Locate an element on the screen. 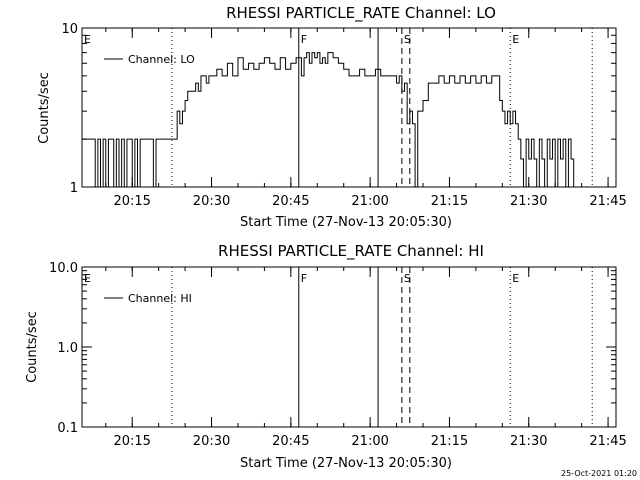 This screenshot has width=640, height=480. y-tick-label: 1 is located at coordinates (74, 188).